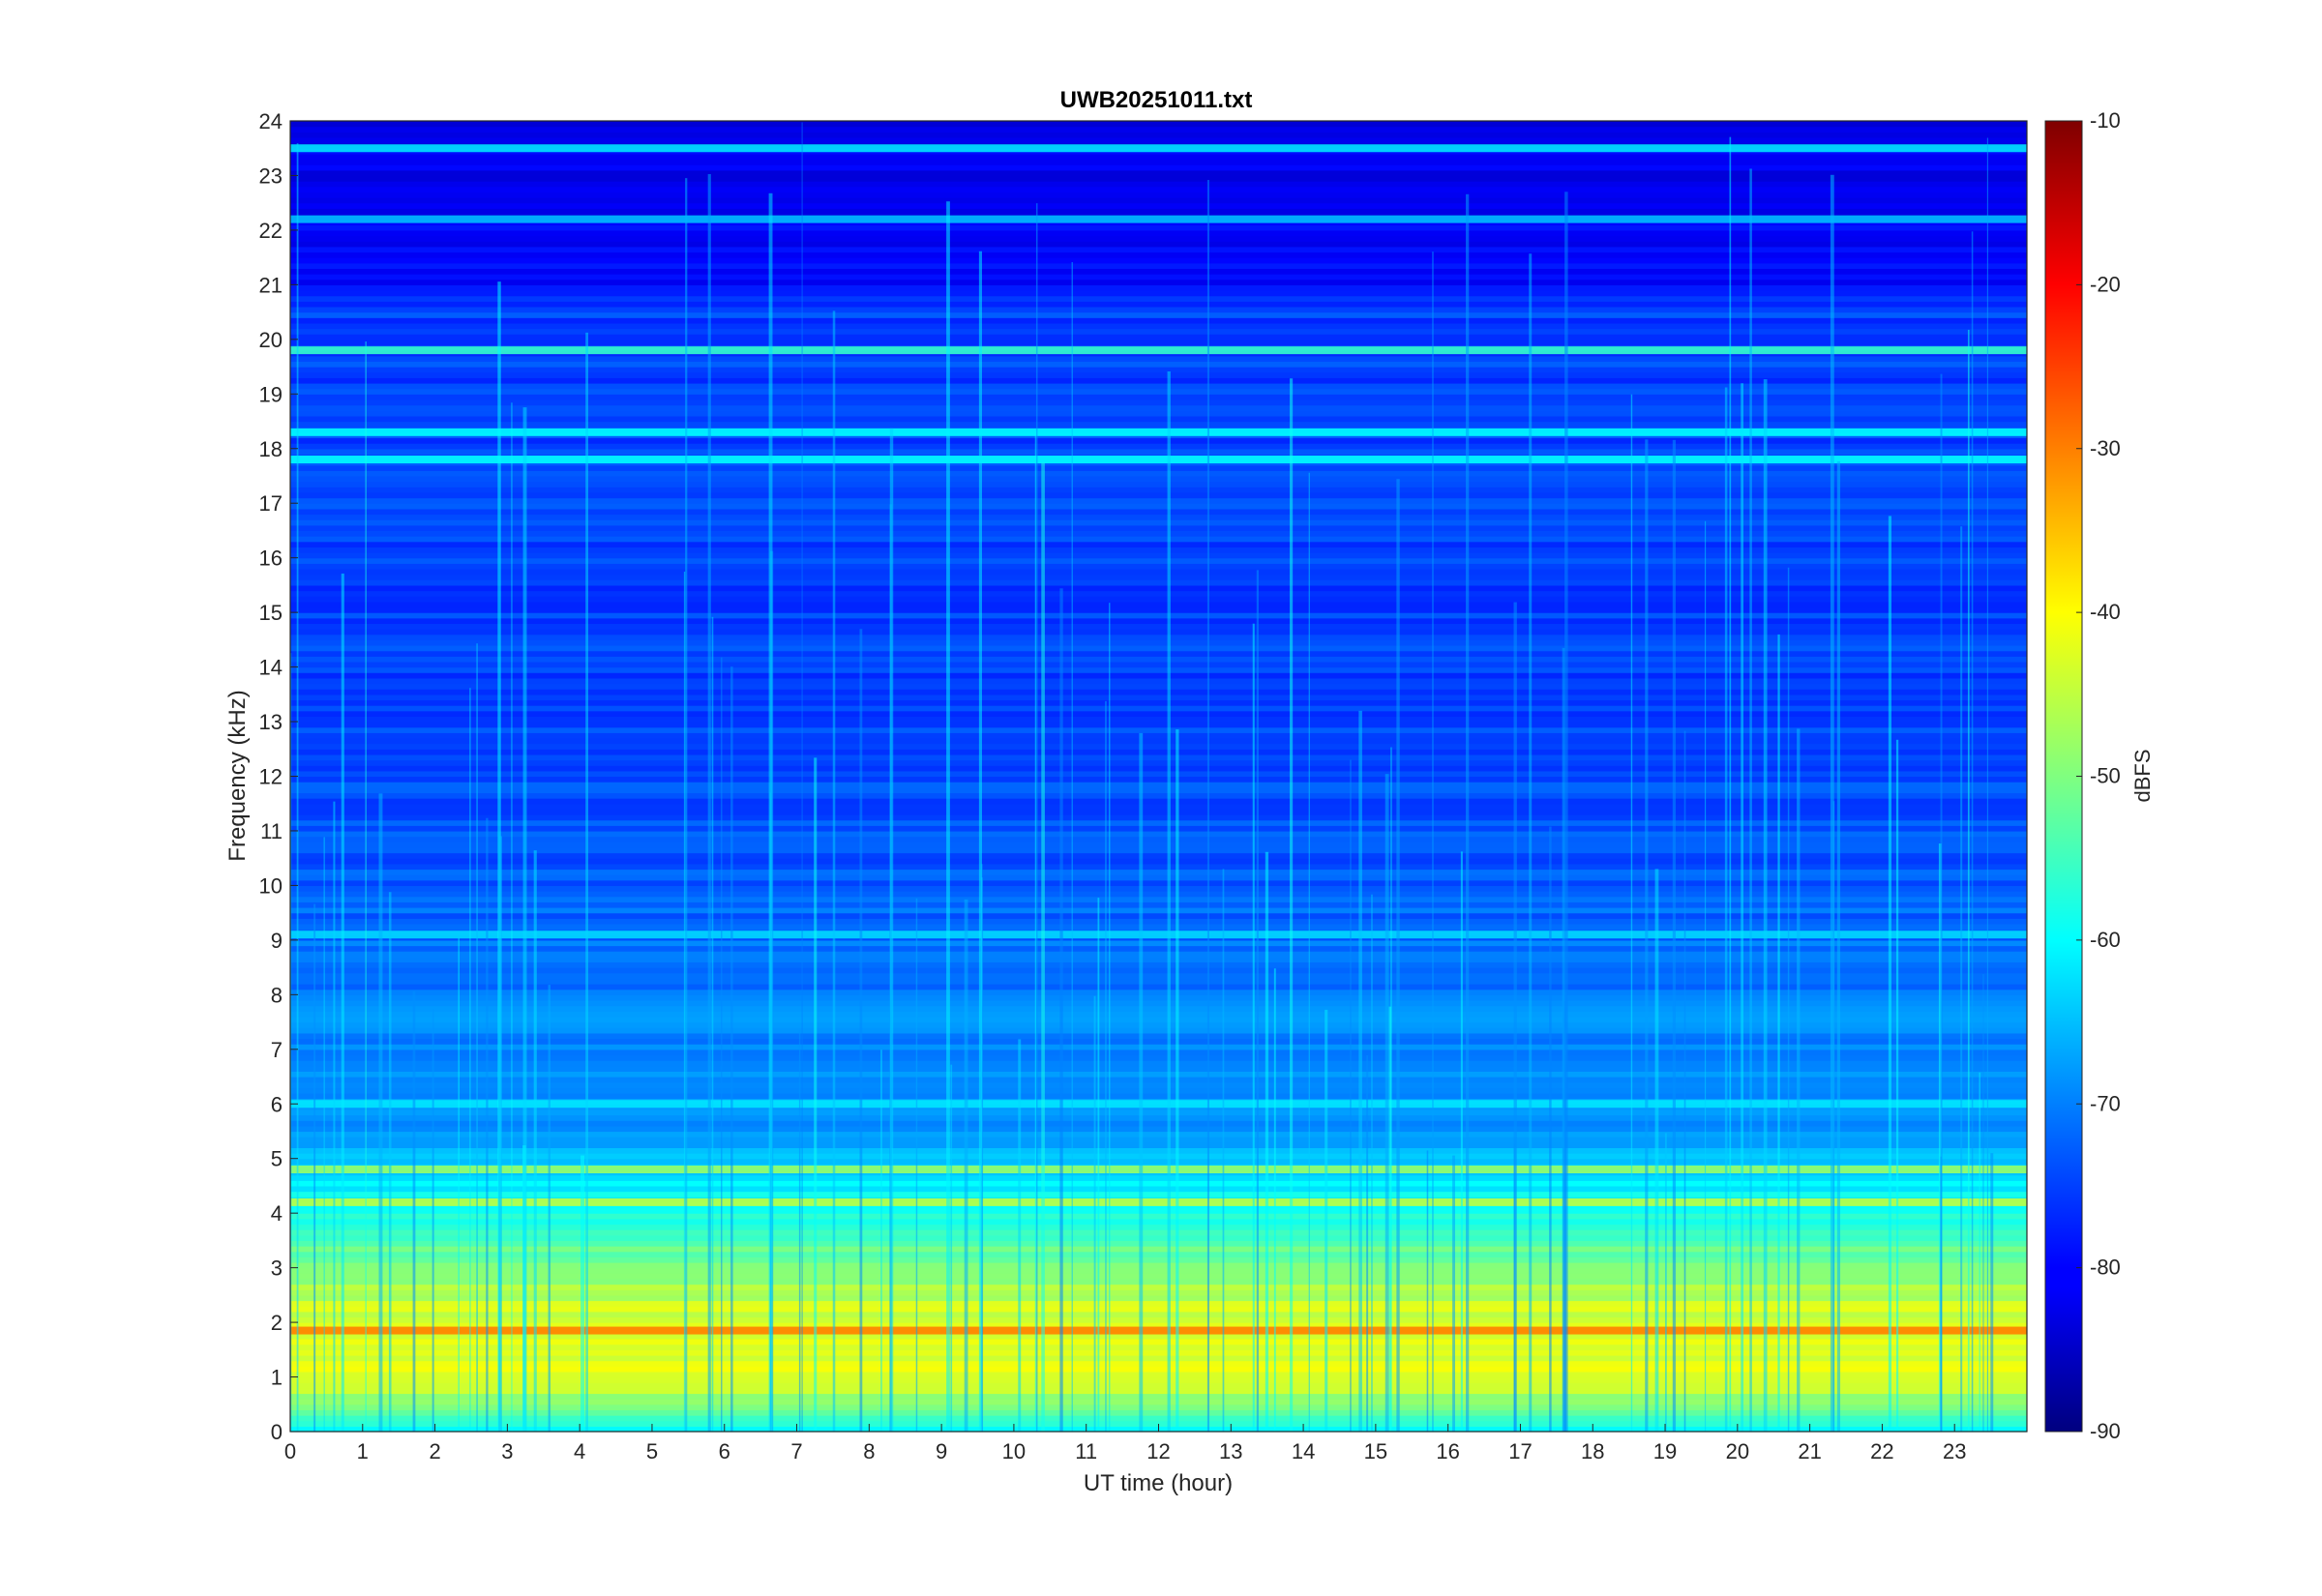  What do you see at coordinates (277, 941) in the screenshot?
I see `y-tick-label: 9` at bounding box center [277, 941].